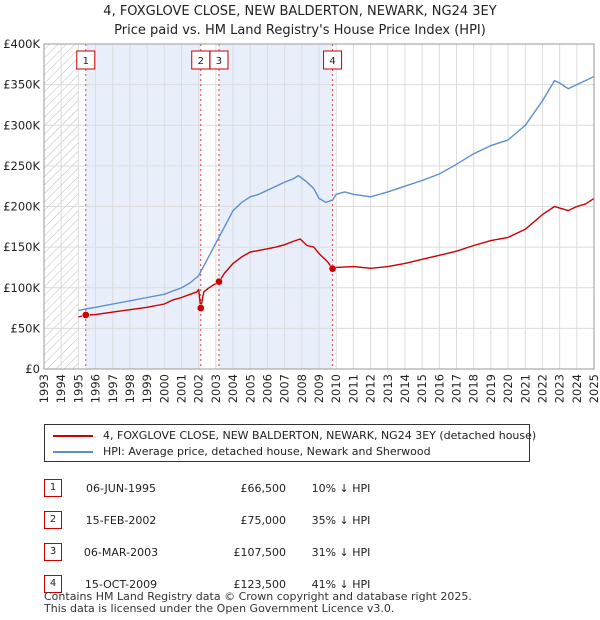 The height and width of the screenshot is (620, 600). Describe the element at coordinates (593, 388) in the screenshot. I see `x-tick-label: 2025` at that location.